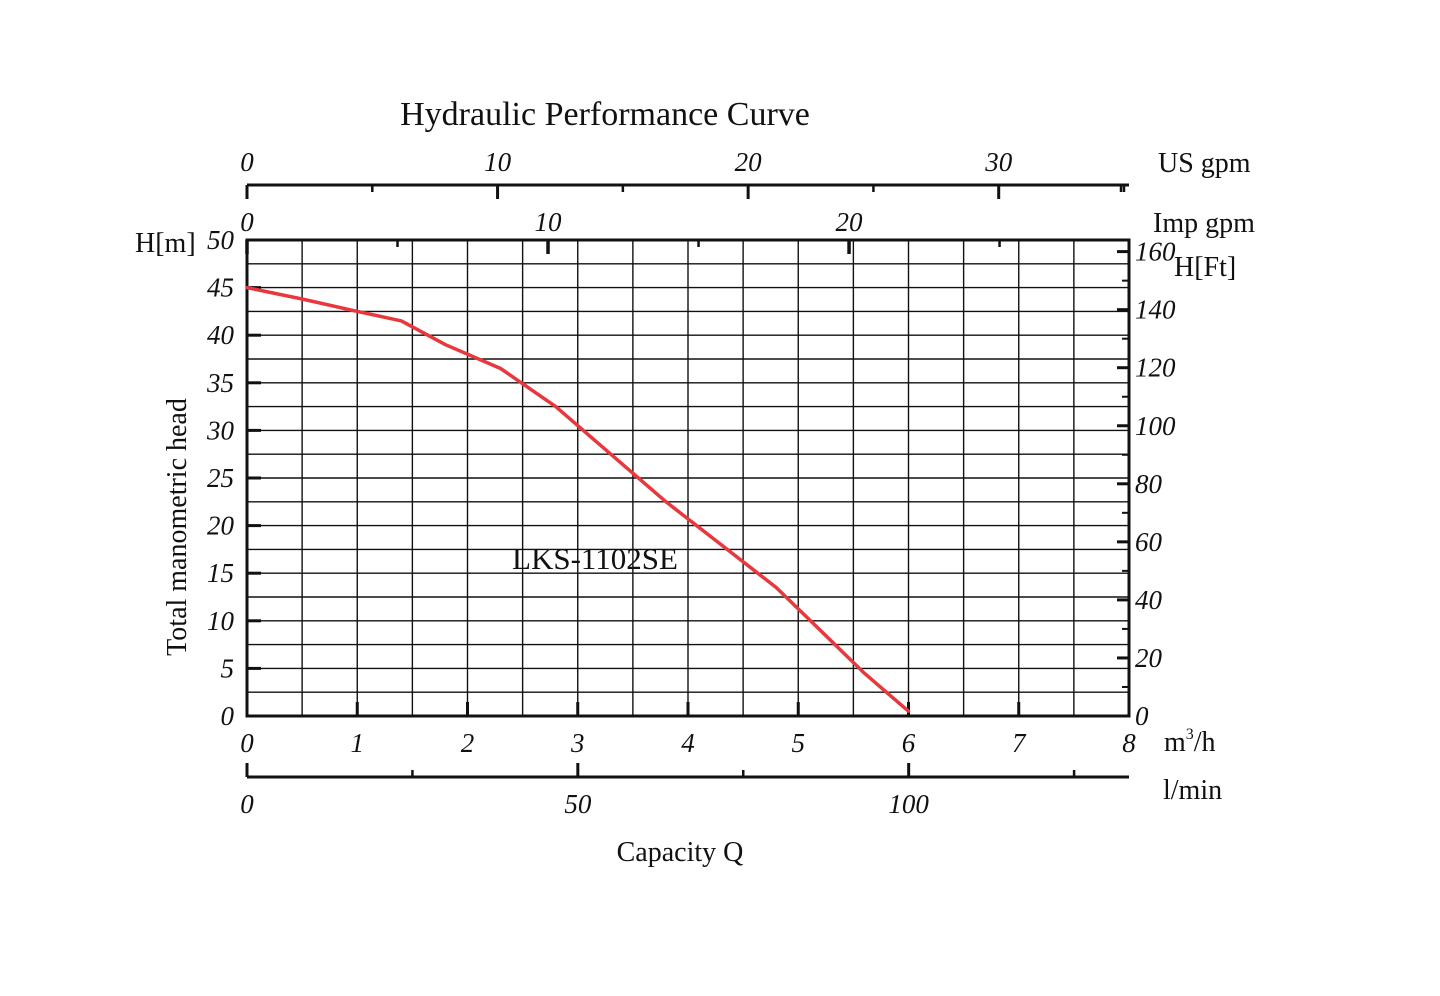  Describe the element at coordinates (220, 430) in the screenshot. I see `y-tick-label: 30` at that location.